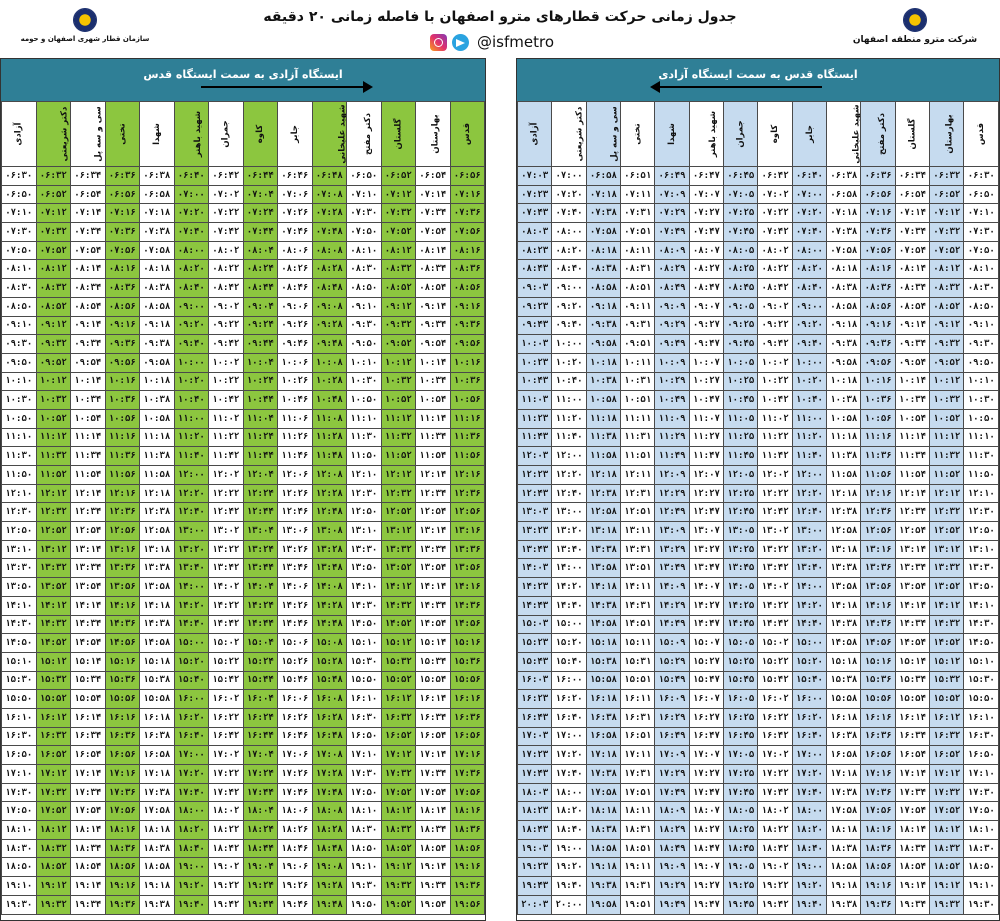 The width and height of the screenshot is (1000, 921). I want to click on departure-time: ۱۴:۵۲, so click(53, 643).